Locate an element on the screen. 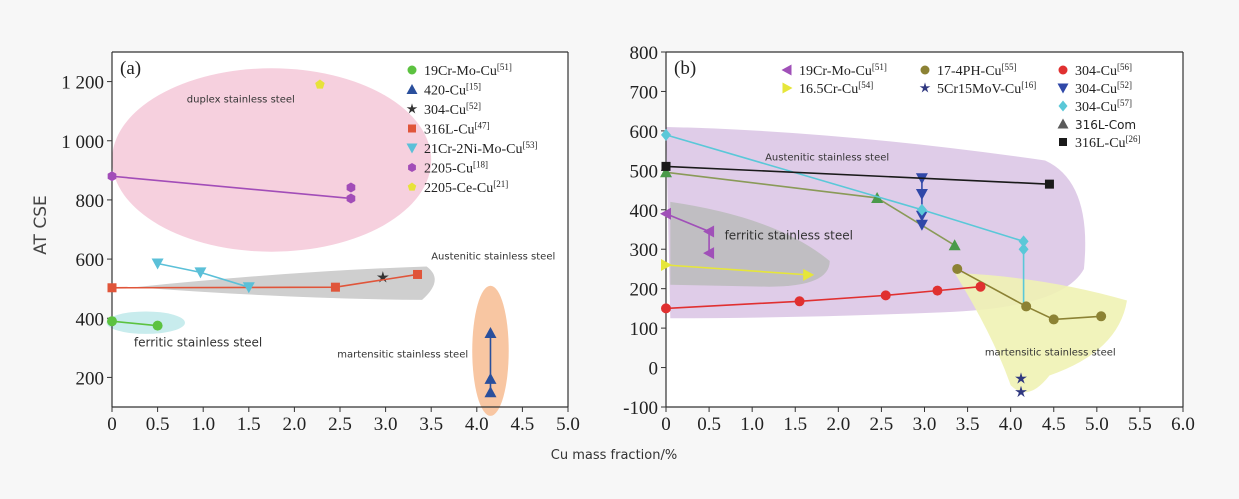 The image size is (1239, 499). region-duplex is located at coordinates (272, 160).